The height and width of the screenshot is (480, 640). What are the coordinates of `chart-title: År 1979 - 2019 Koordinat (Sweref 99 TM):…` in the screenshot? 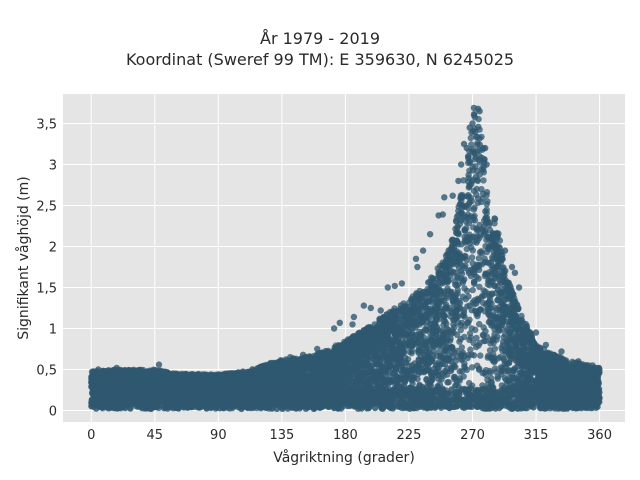 It's located at (320, 49).